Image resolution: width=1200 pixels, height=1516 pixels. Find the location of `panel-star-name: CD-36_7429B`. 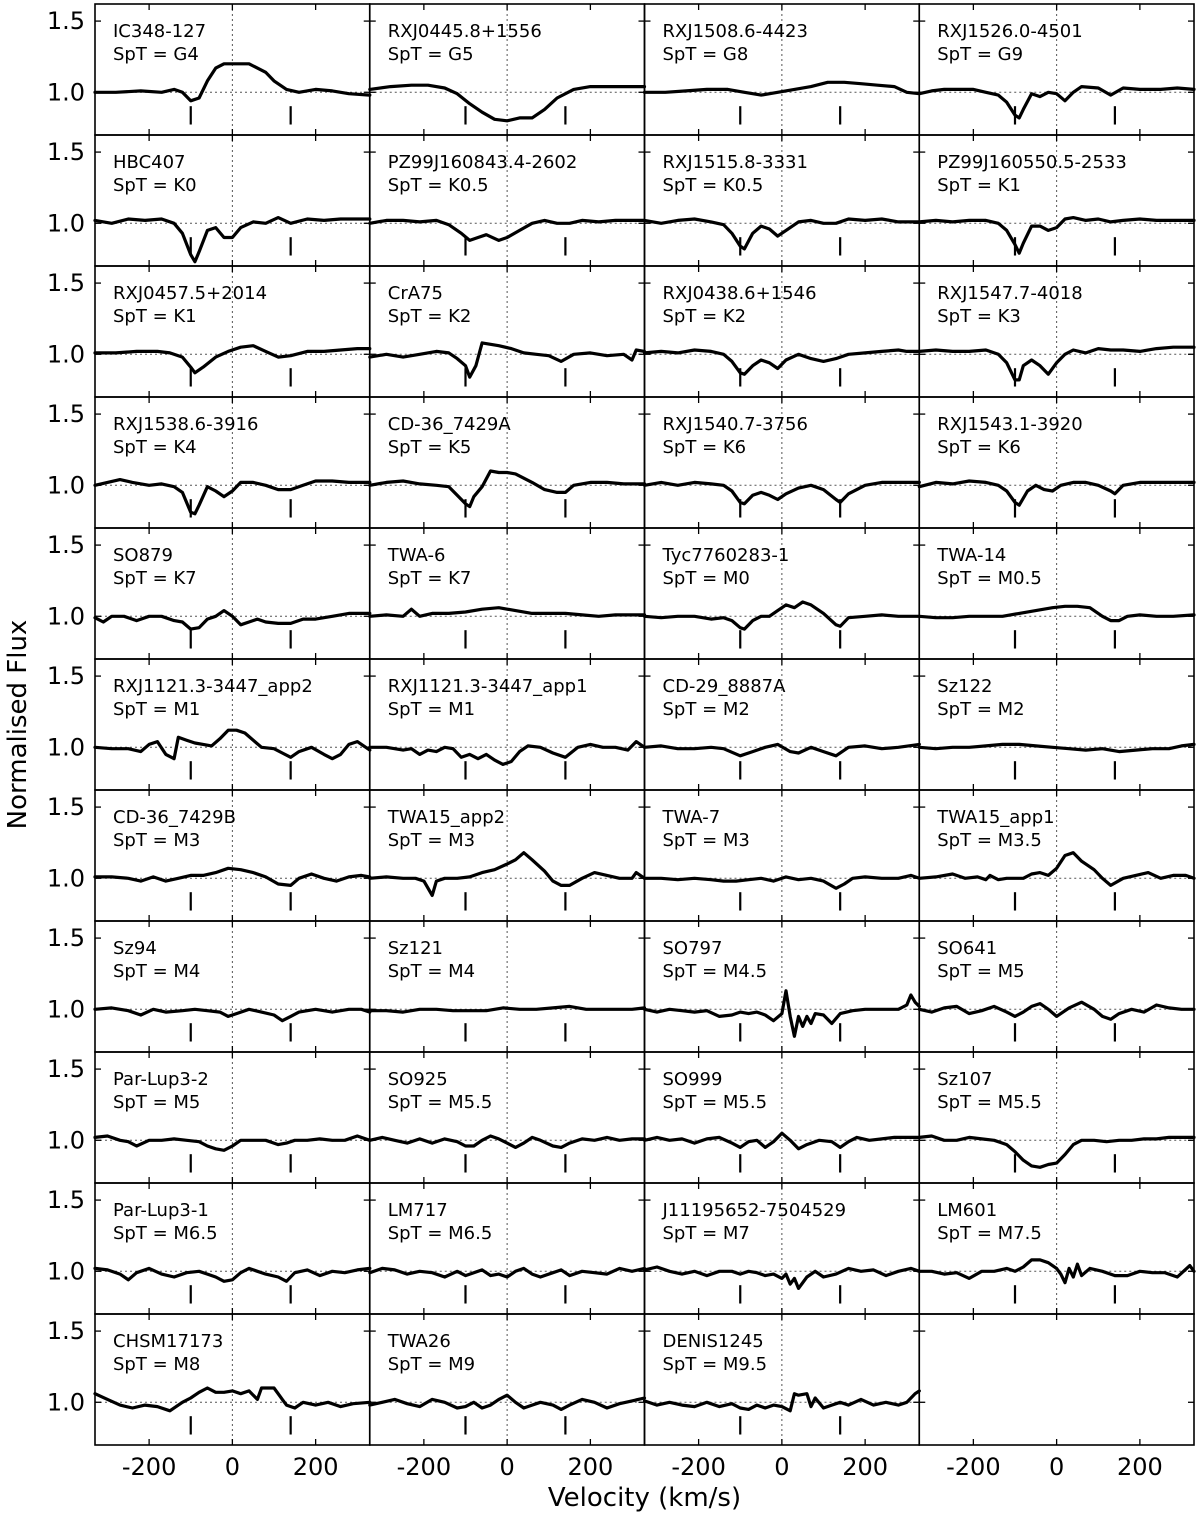

panel-star-name: CD-36_7429B is located at coordinates (174, 817).